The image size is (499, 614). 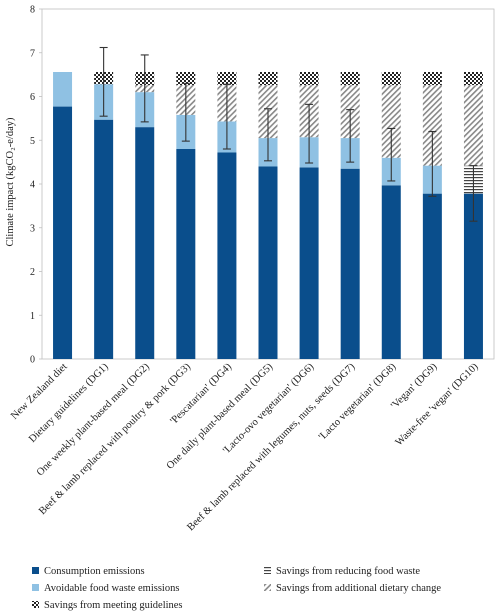 I want to click on y-axis-title: Climate impact (kgCO₂-e/day), so click(x=10, y=182).